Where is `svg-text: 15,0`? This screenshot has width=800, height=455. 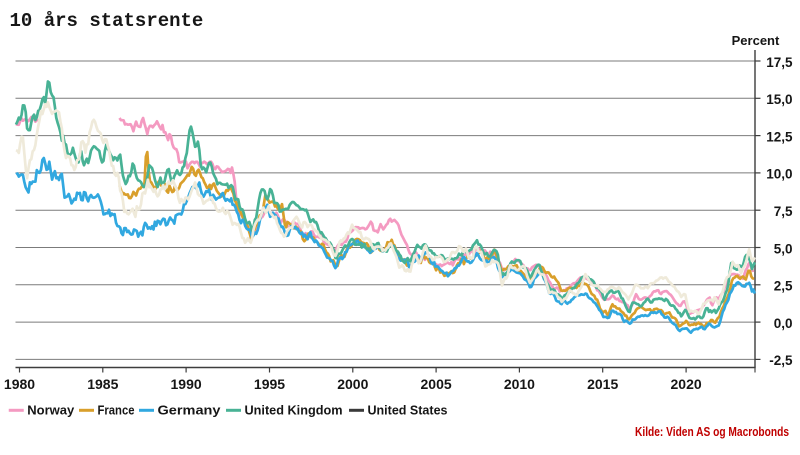 svg-text: 15,0 is located at coordinates (779, 99).